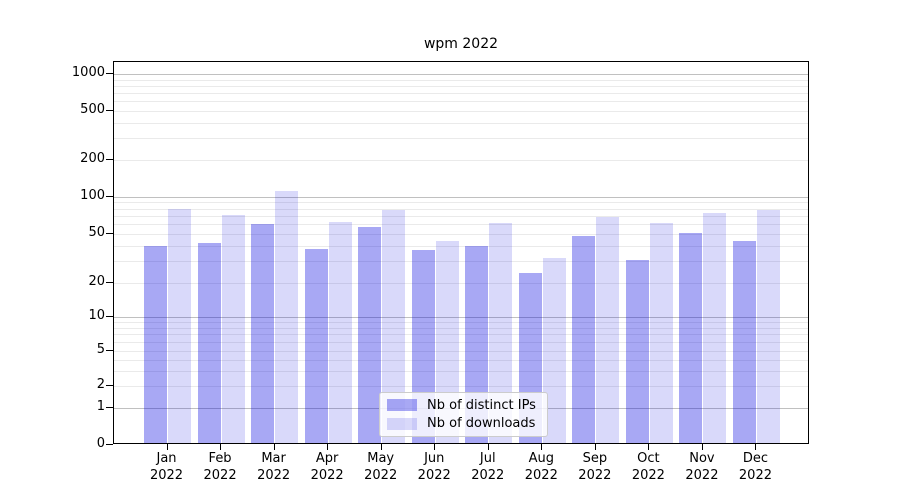 The image size is (900, 500). Describe the element at coordinates (402, 423) in the screenshot. I see `legend-swatch-downloads` at that location.